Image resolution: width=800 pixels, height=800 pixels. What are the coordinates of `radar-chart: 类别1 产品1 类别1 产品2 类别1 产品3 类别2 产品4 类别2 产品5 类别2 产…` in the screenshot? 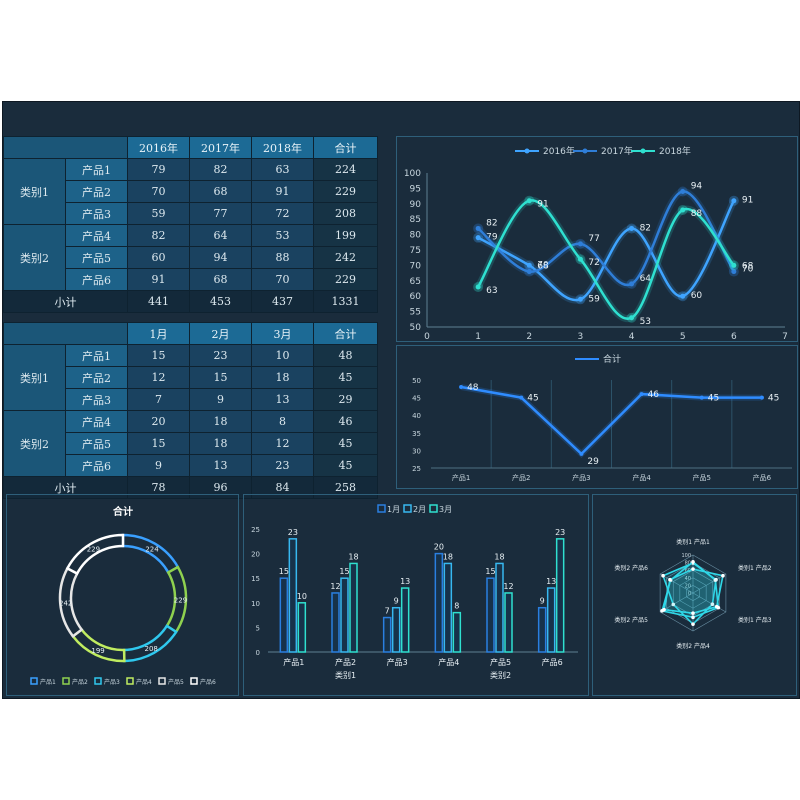 It's located at (692, 594).